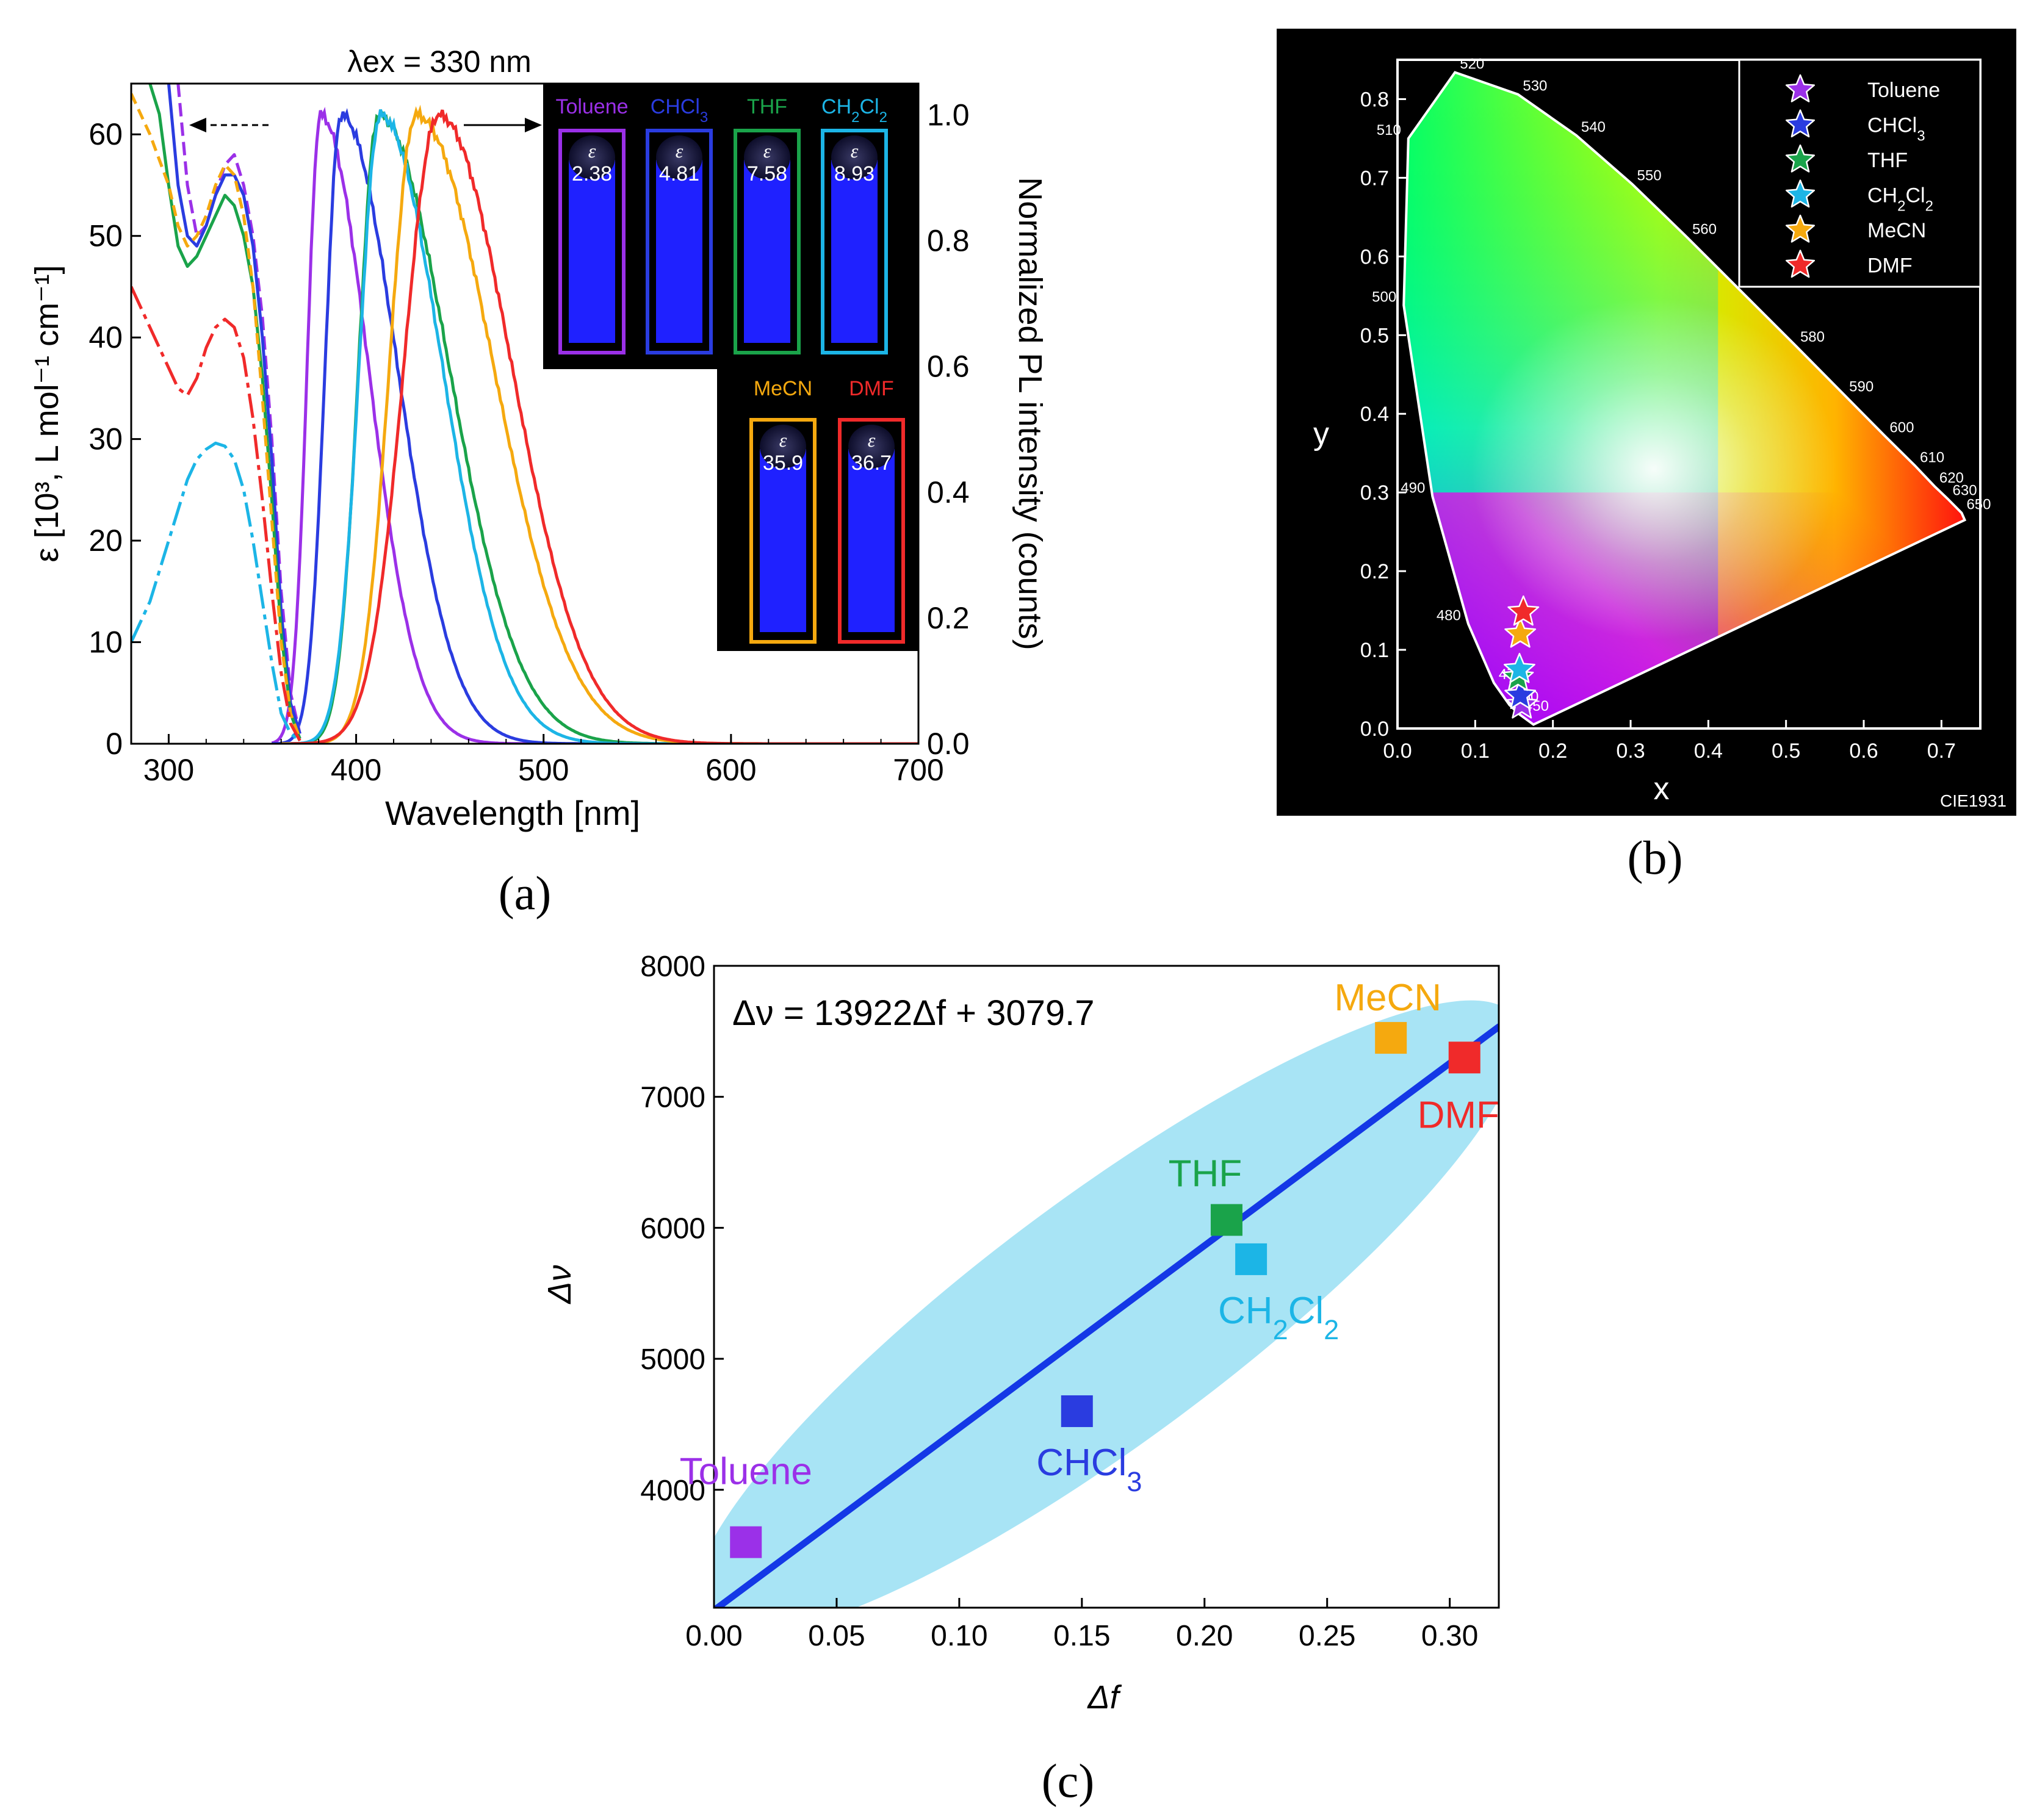 This screenshot has width=2034, height=1820. I want to click on data-point-dmf, so click(1464, 1057).